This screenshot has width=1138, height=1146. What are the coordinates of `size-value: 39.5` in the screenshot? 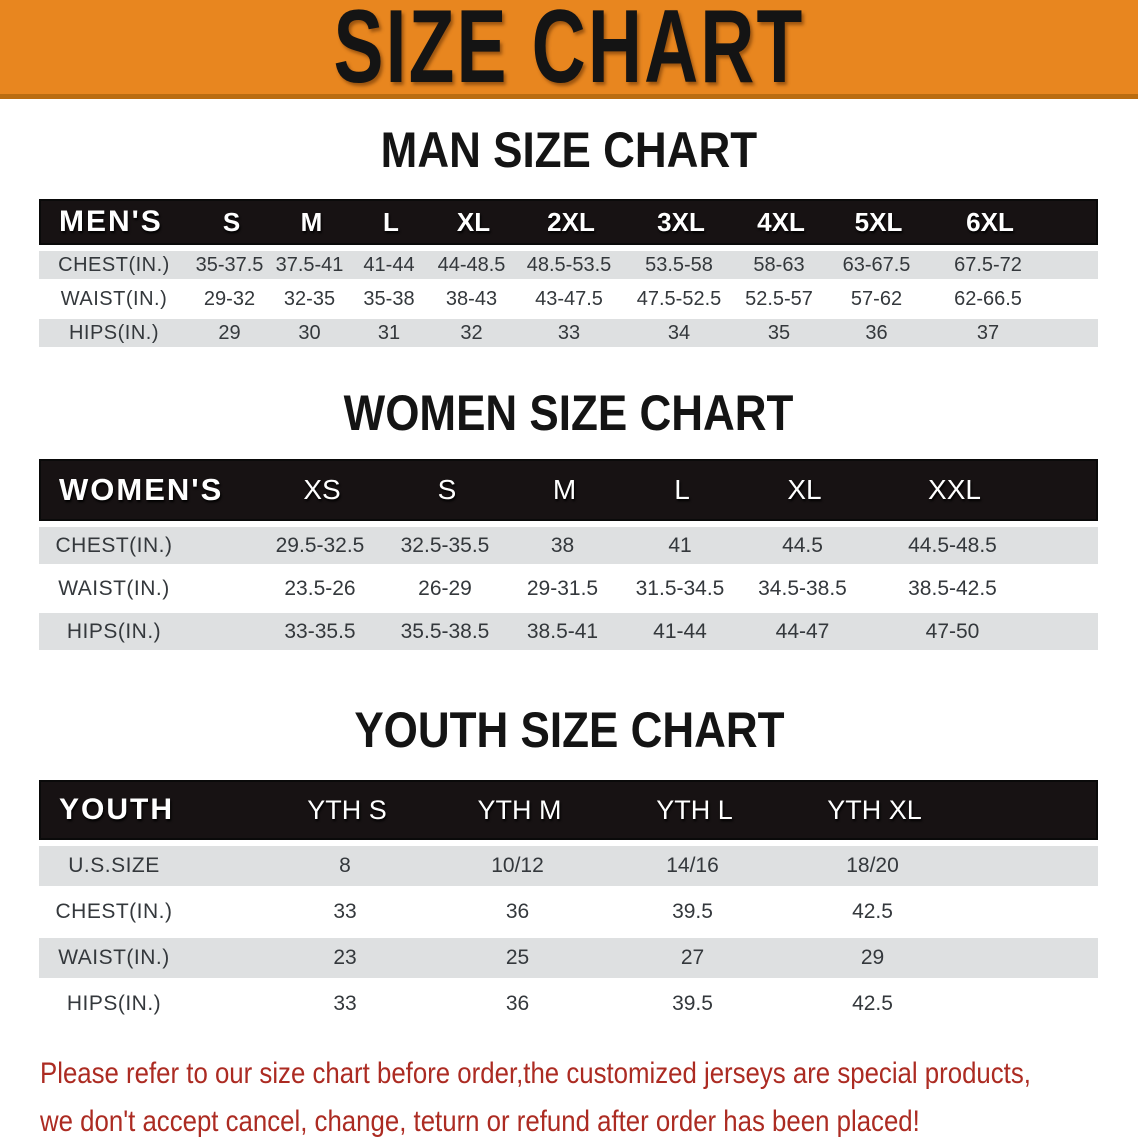 It's located at (692, 911).